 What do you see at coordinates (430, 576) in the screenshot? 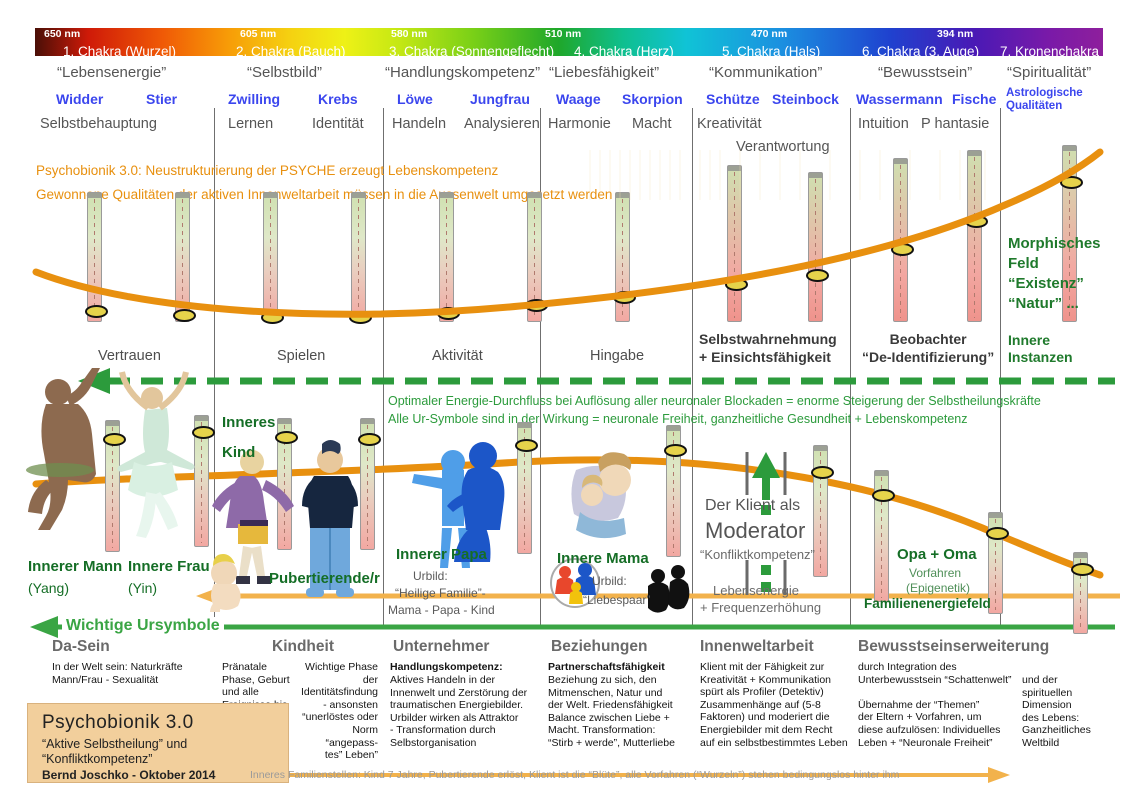
I see `label-papa-urbild: Urbild:` at bounding box center [430, 576].